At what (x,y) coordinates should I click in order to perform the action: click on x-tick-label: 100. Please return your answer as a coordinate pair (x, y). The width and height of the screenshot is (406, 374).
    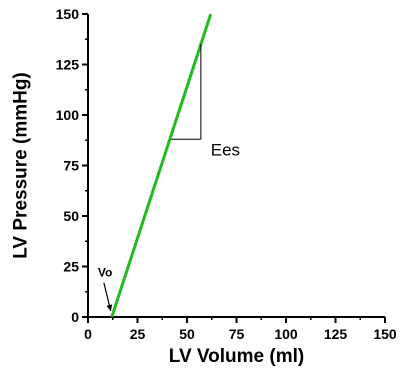
    Looking at the image, I should click on (286, 334).